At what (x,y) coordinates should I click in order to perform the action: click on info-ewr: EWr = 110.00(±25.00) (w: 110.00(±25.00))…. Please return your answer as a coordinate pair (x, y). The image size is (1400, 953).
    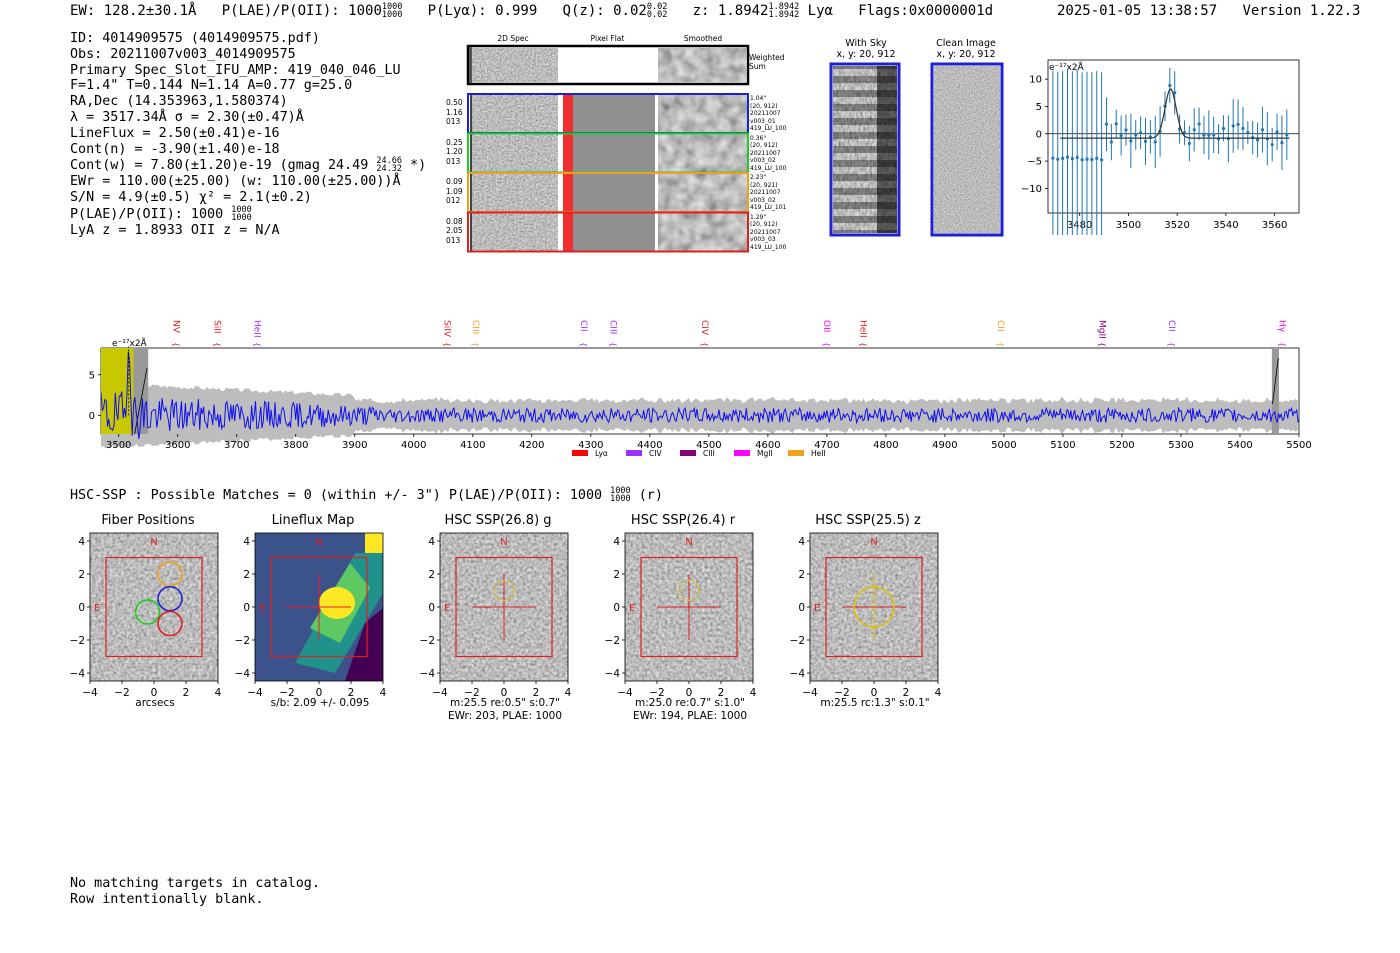
    Looking at the image, I should click on (235, 182).